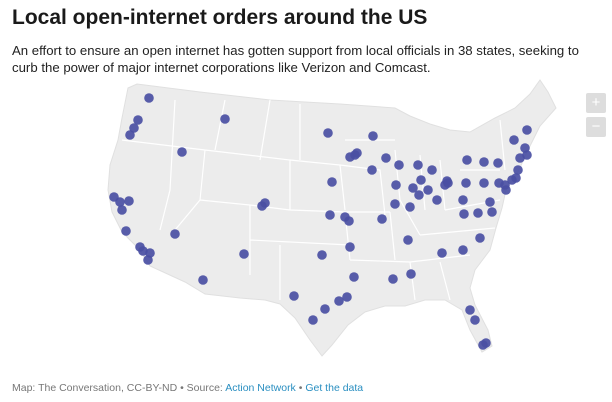 This screenshot has height=402, width=612. What do you see at coordinates (596, 103) in the screenshot?
I see `zoom-in-button: +` at bounding box center [596, 103].